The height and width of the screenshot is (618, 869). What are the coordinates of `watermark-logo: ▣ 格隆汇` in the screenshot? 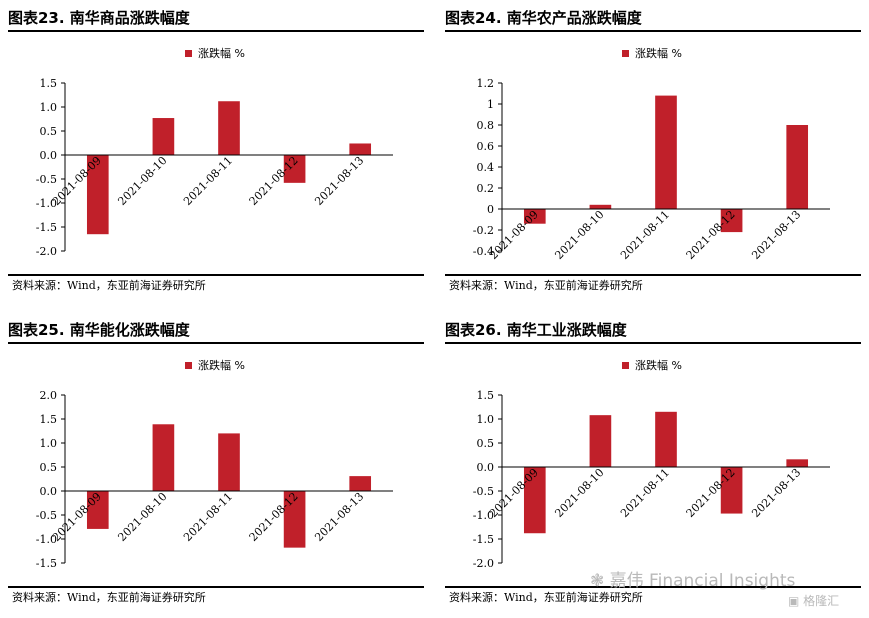 It's located at (813, 600).